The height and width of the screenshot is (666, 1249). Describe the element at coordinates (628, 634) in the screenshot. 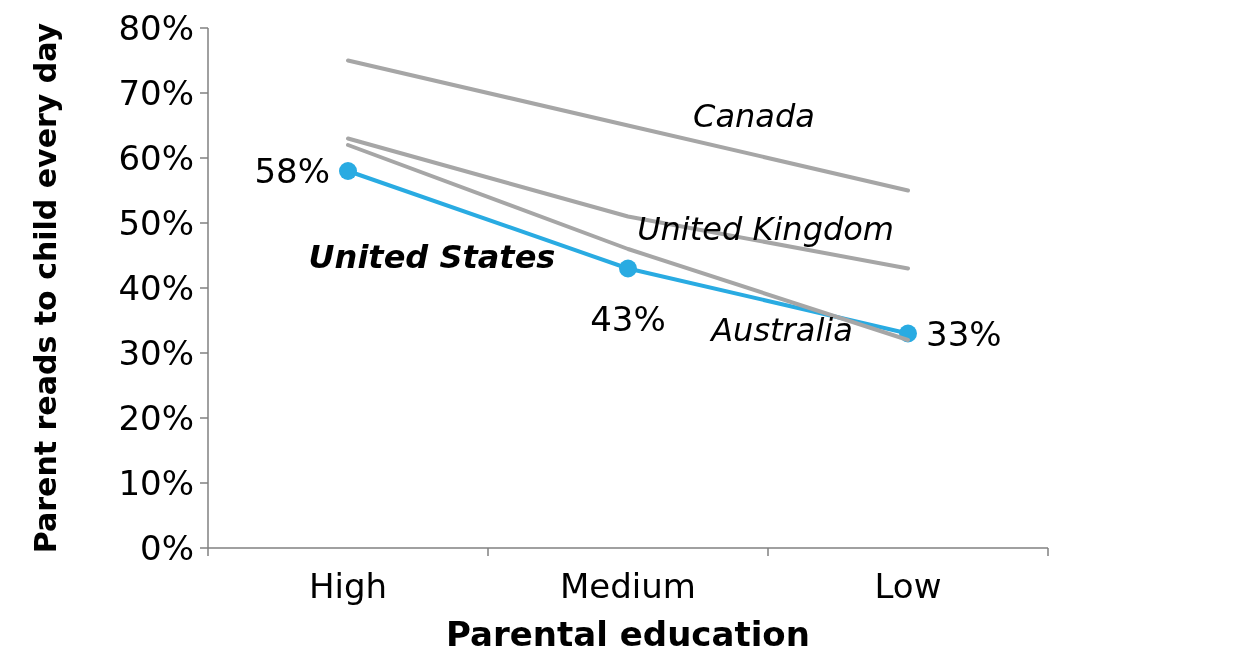

I see `x-axis-title: Parental education` at that location.